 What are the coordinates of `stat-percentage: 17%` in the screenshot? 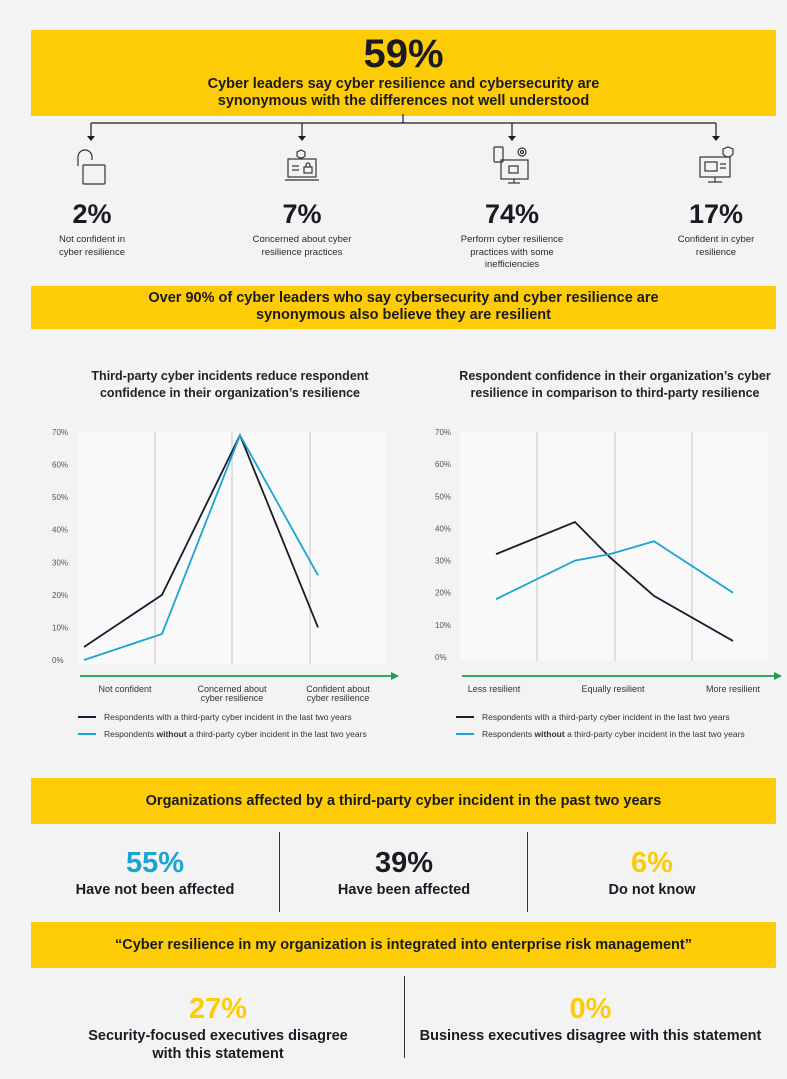 It's located at (716, 214).